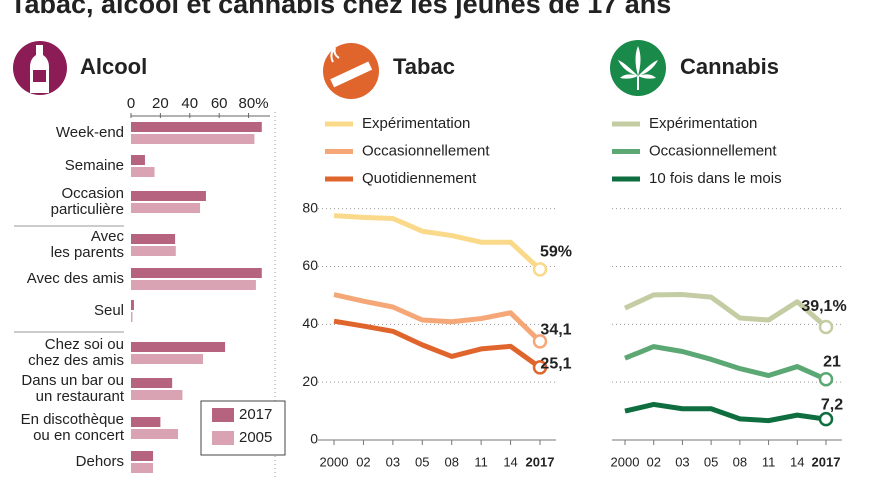 The image size is (870, 489). I want to click on legend-label: Quotidiennement, so click(419, 178).